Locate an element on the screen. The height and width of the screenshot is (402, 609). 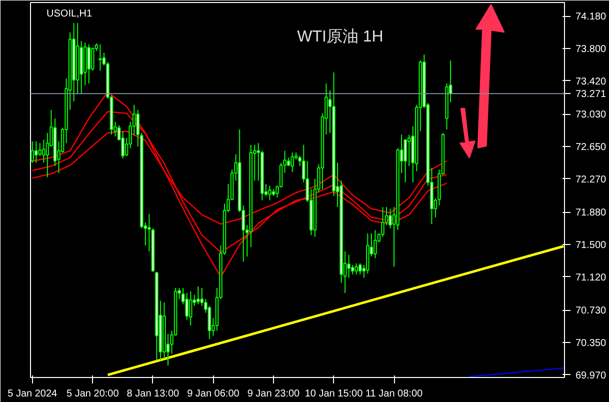
text: USOIL,H1 is located at coordinates (69, 14).